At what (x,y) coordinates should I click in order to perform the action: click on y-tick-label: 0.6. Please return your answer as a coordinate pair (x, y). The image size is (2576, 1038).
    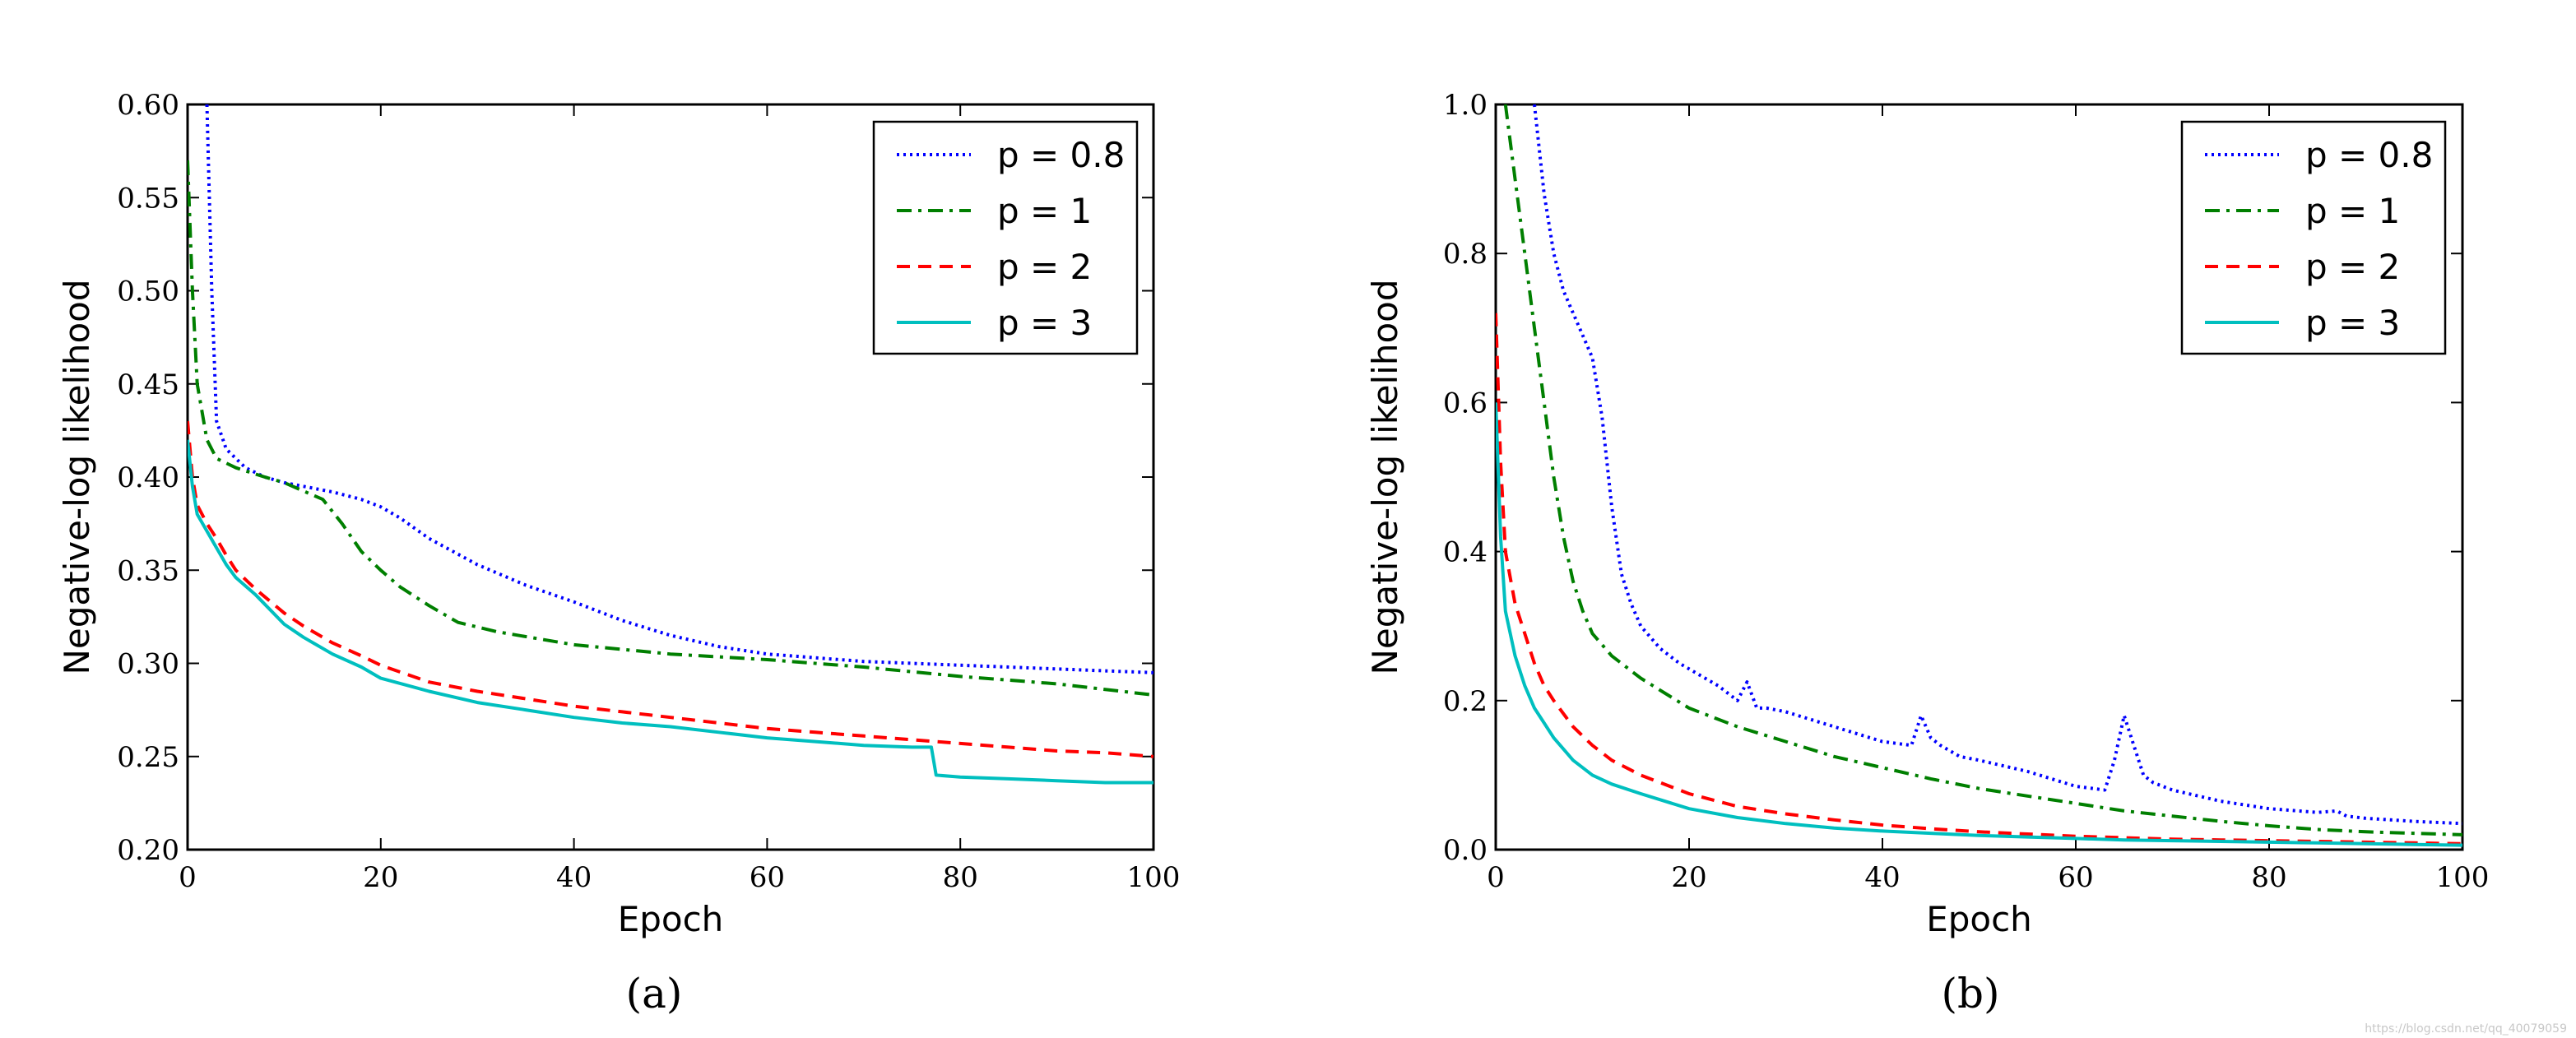
    Looking at the image, I should click on (1465, 403).